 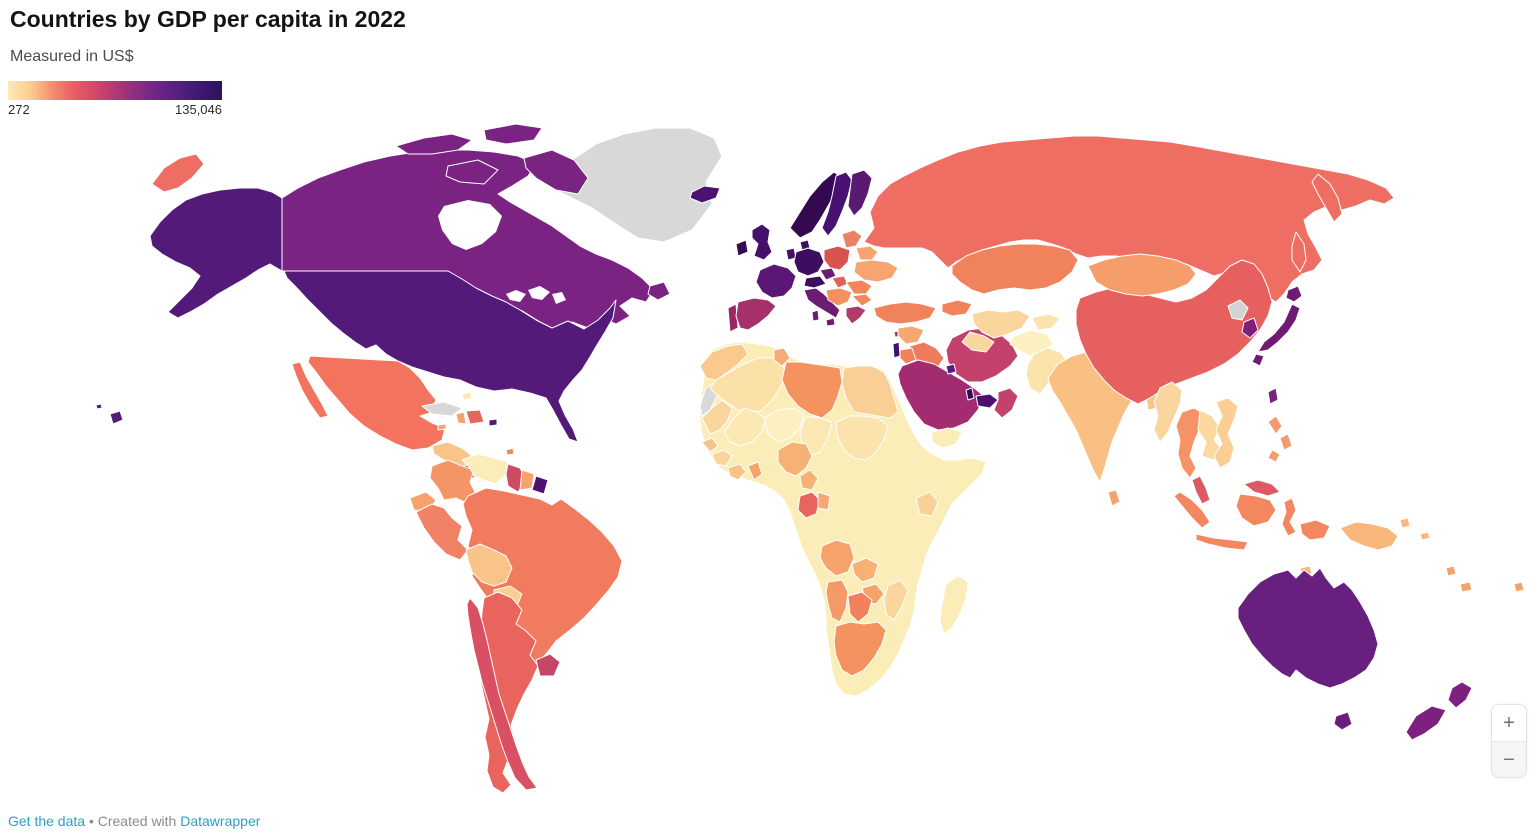 I want to click on country-ghana, so click(x=755, y=471).